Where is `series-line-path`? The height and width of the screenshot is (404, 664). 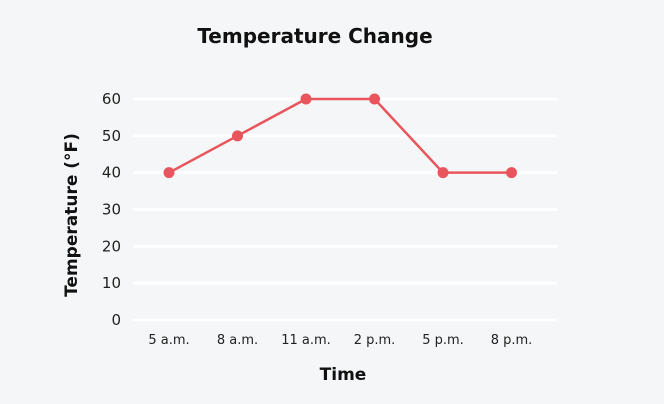
series-line-path is located at coordinates (340, 135).